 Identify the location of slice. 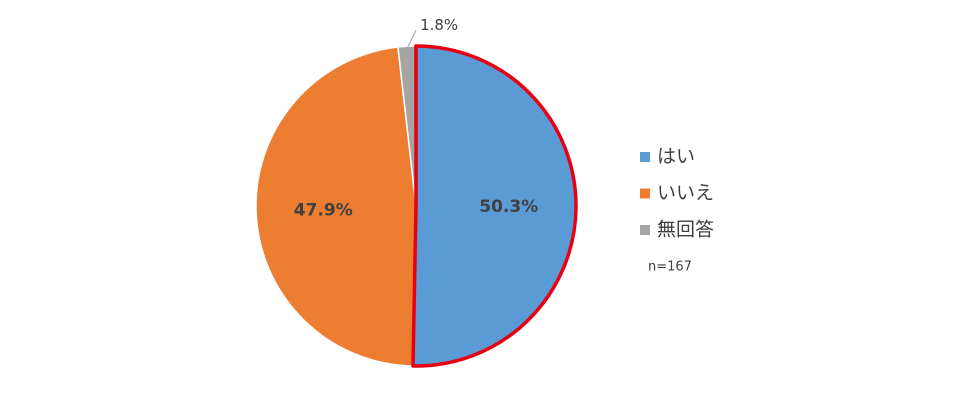
(336, 206).